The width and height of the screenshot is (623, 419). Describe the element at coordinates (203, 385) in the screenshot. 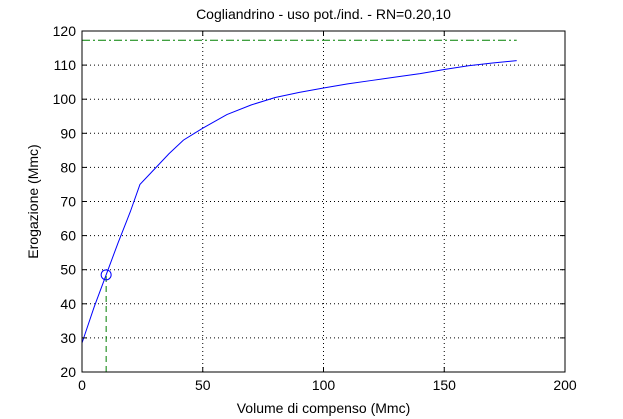

I see `x-tick-label: 50` at that location.